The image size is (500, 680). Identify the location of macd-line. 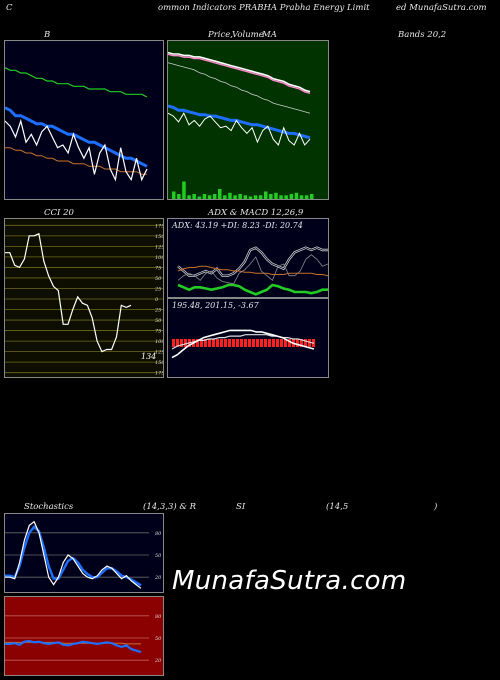
(243, 344).